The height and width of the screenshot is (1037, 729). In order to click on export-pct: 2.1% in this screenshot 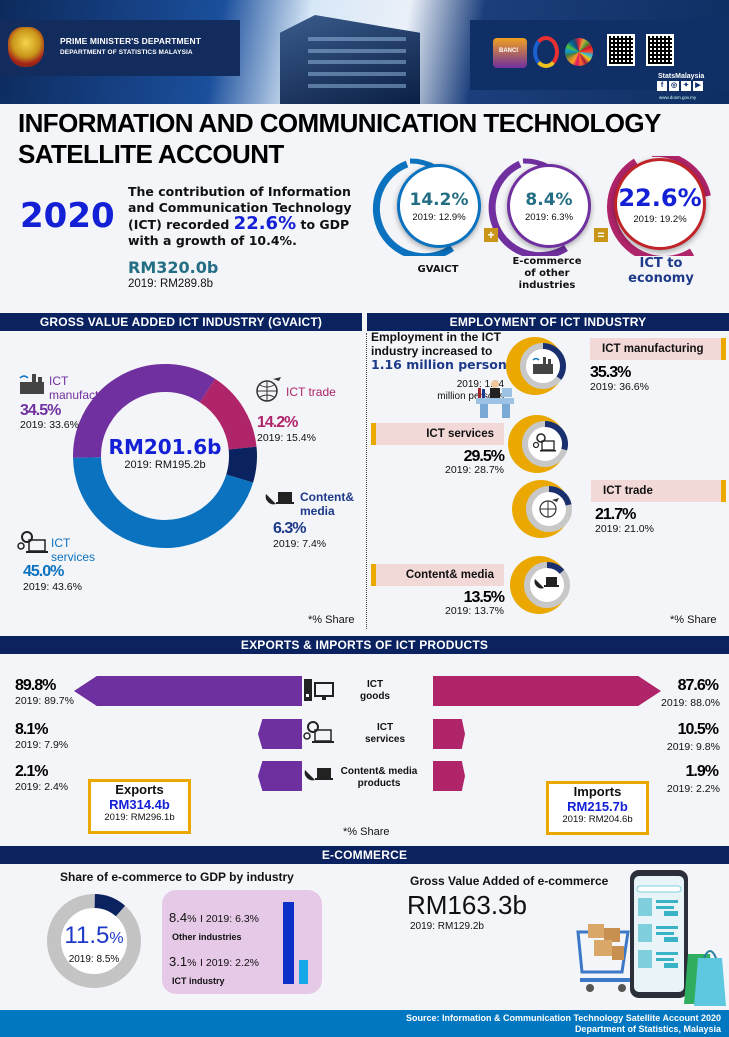, I will do `click(31, 771)`.